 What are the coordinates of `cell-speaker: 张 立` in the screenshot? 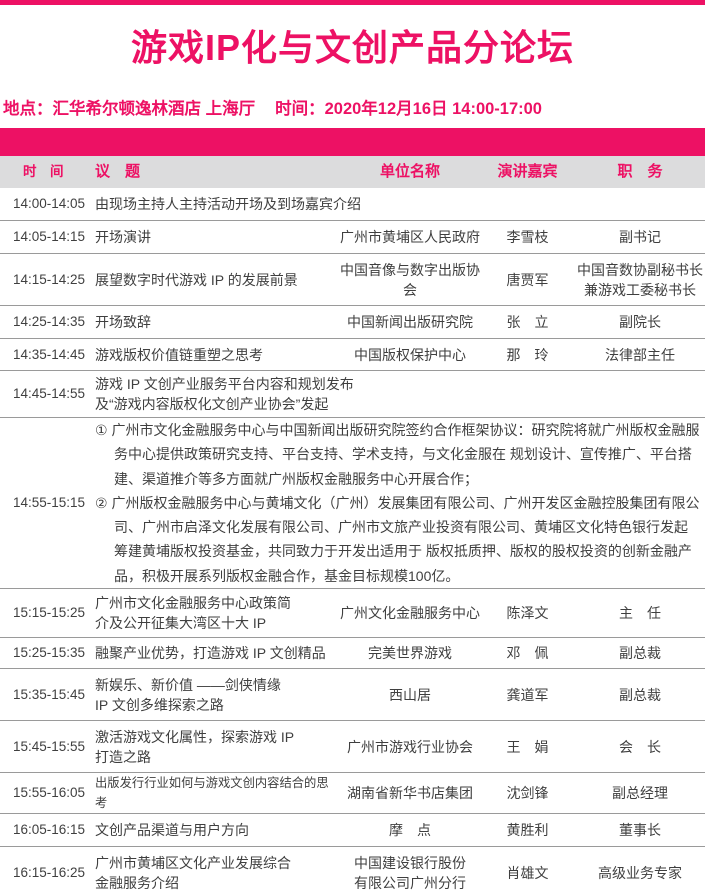 It's located at (527, 322).